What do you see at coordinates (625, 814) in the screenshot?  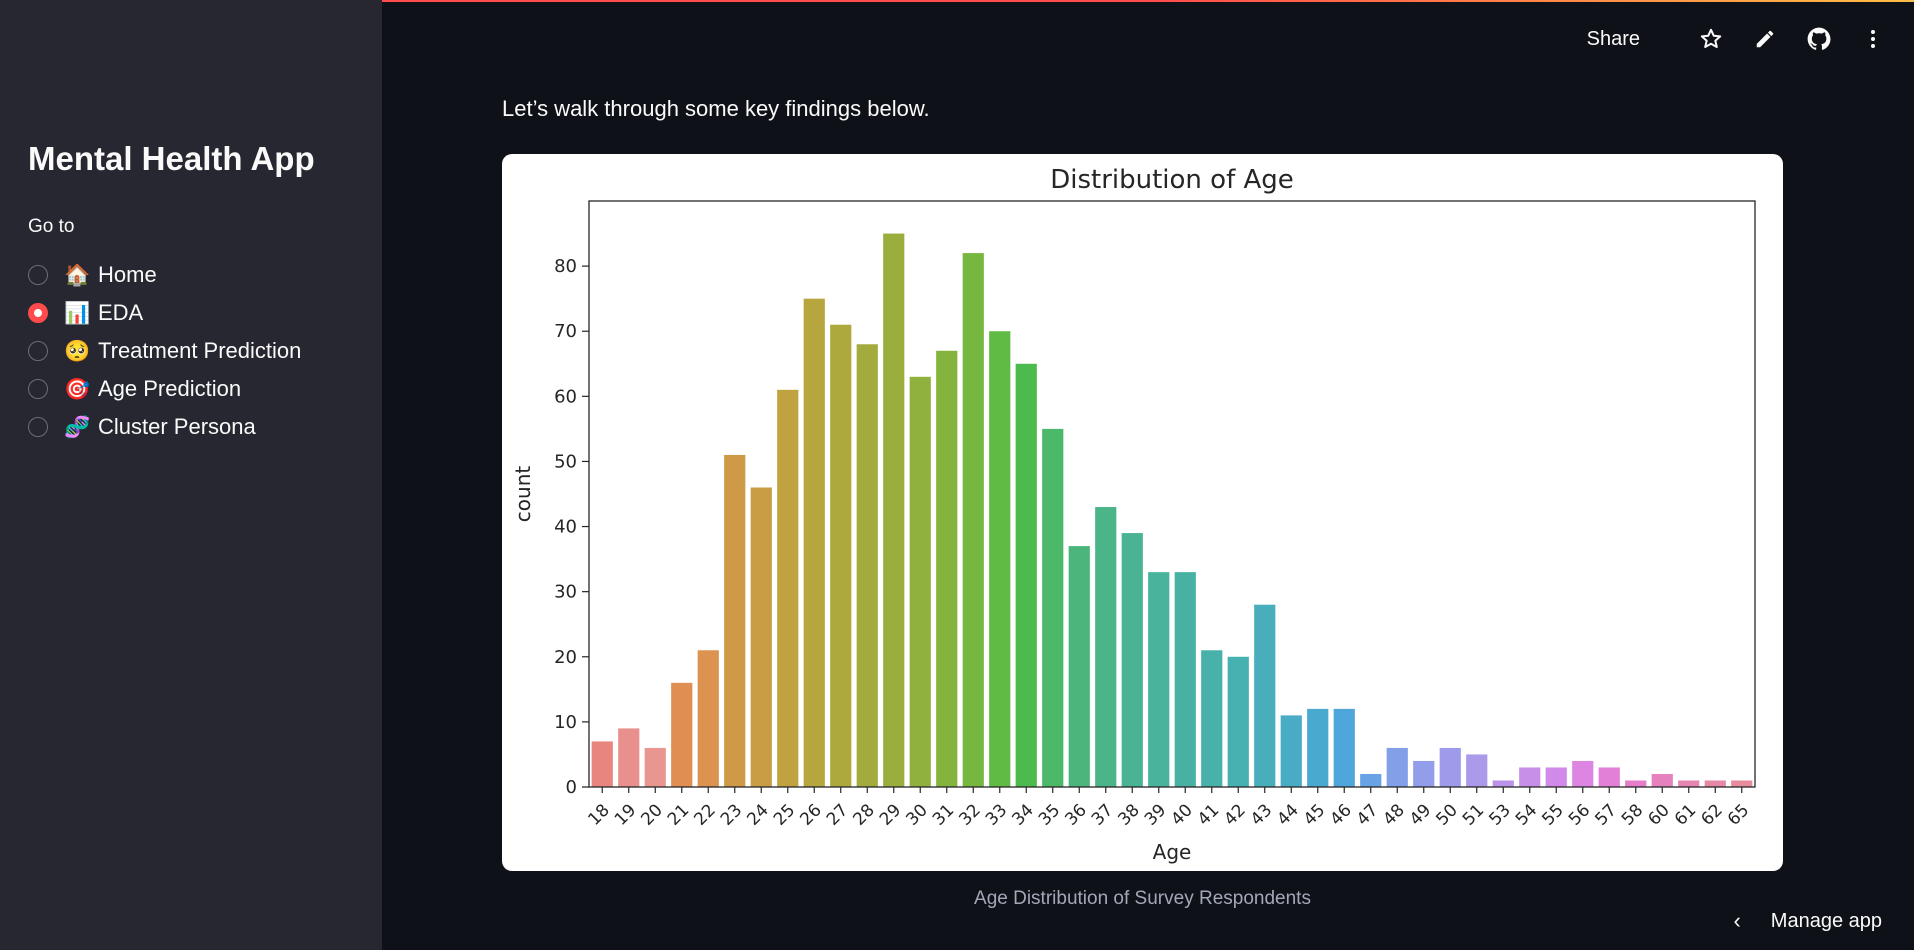 I see `x-tick-label: 19` at bounding box center [625, 814].